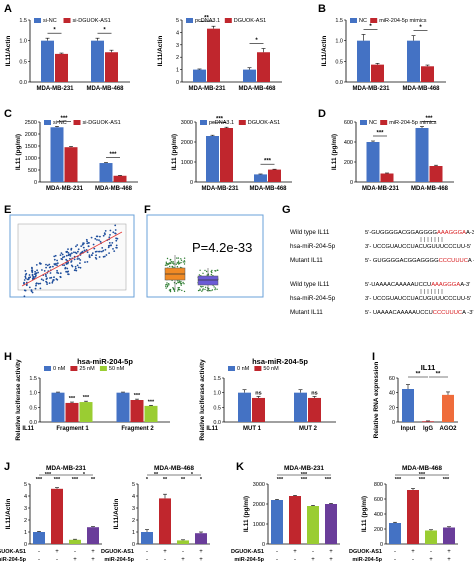 This screenshot has height=583, width=474. Describe the element at coordinates (413, 517) in the screenshot. I see `k2-bar` at that location.